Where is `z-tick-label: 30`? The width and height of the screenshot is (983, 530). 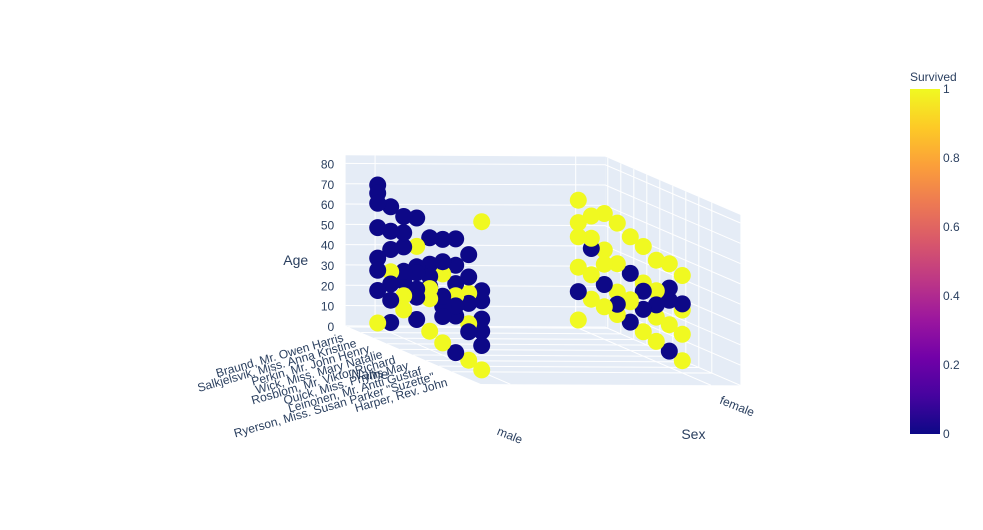
z-tick-label: 30 is located at coordinates (328, 266).